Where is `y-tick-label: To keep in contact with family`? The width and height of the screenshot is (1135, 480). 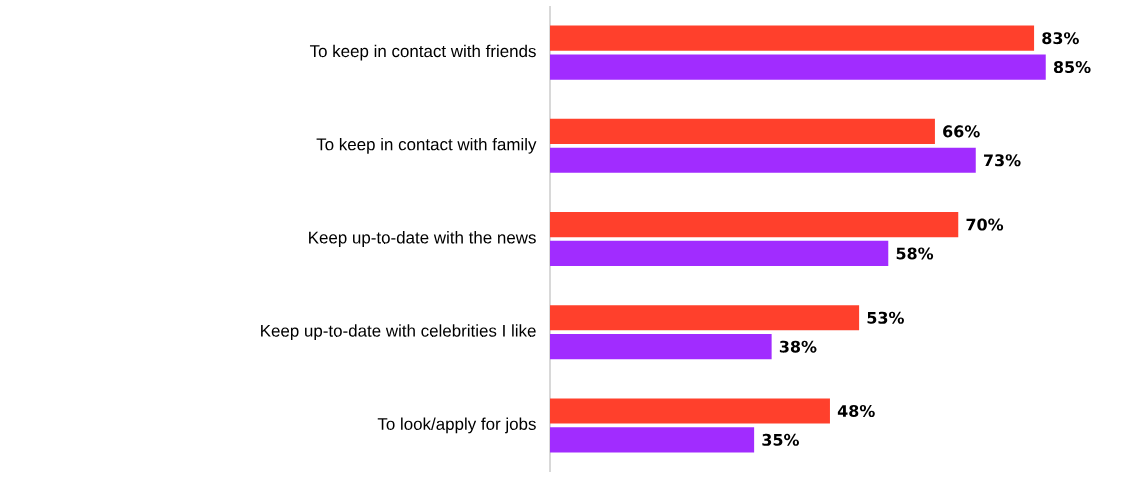
y-tick-label: To keep in contact with family is located at coordinates (426, 145).